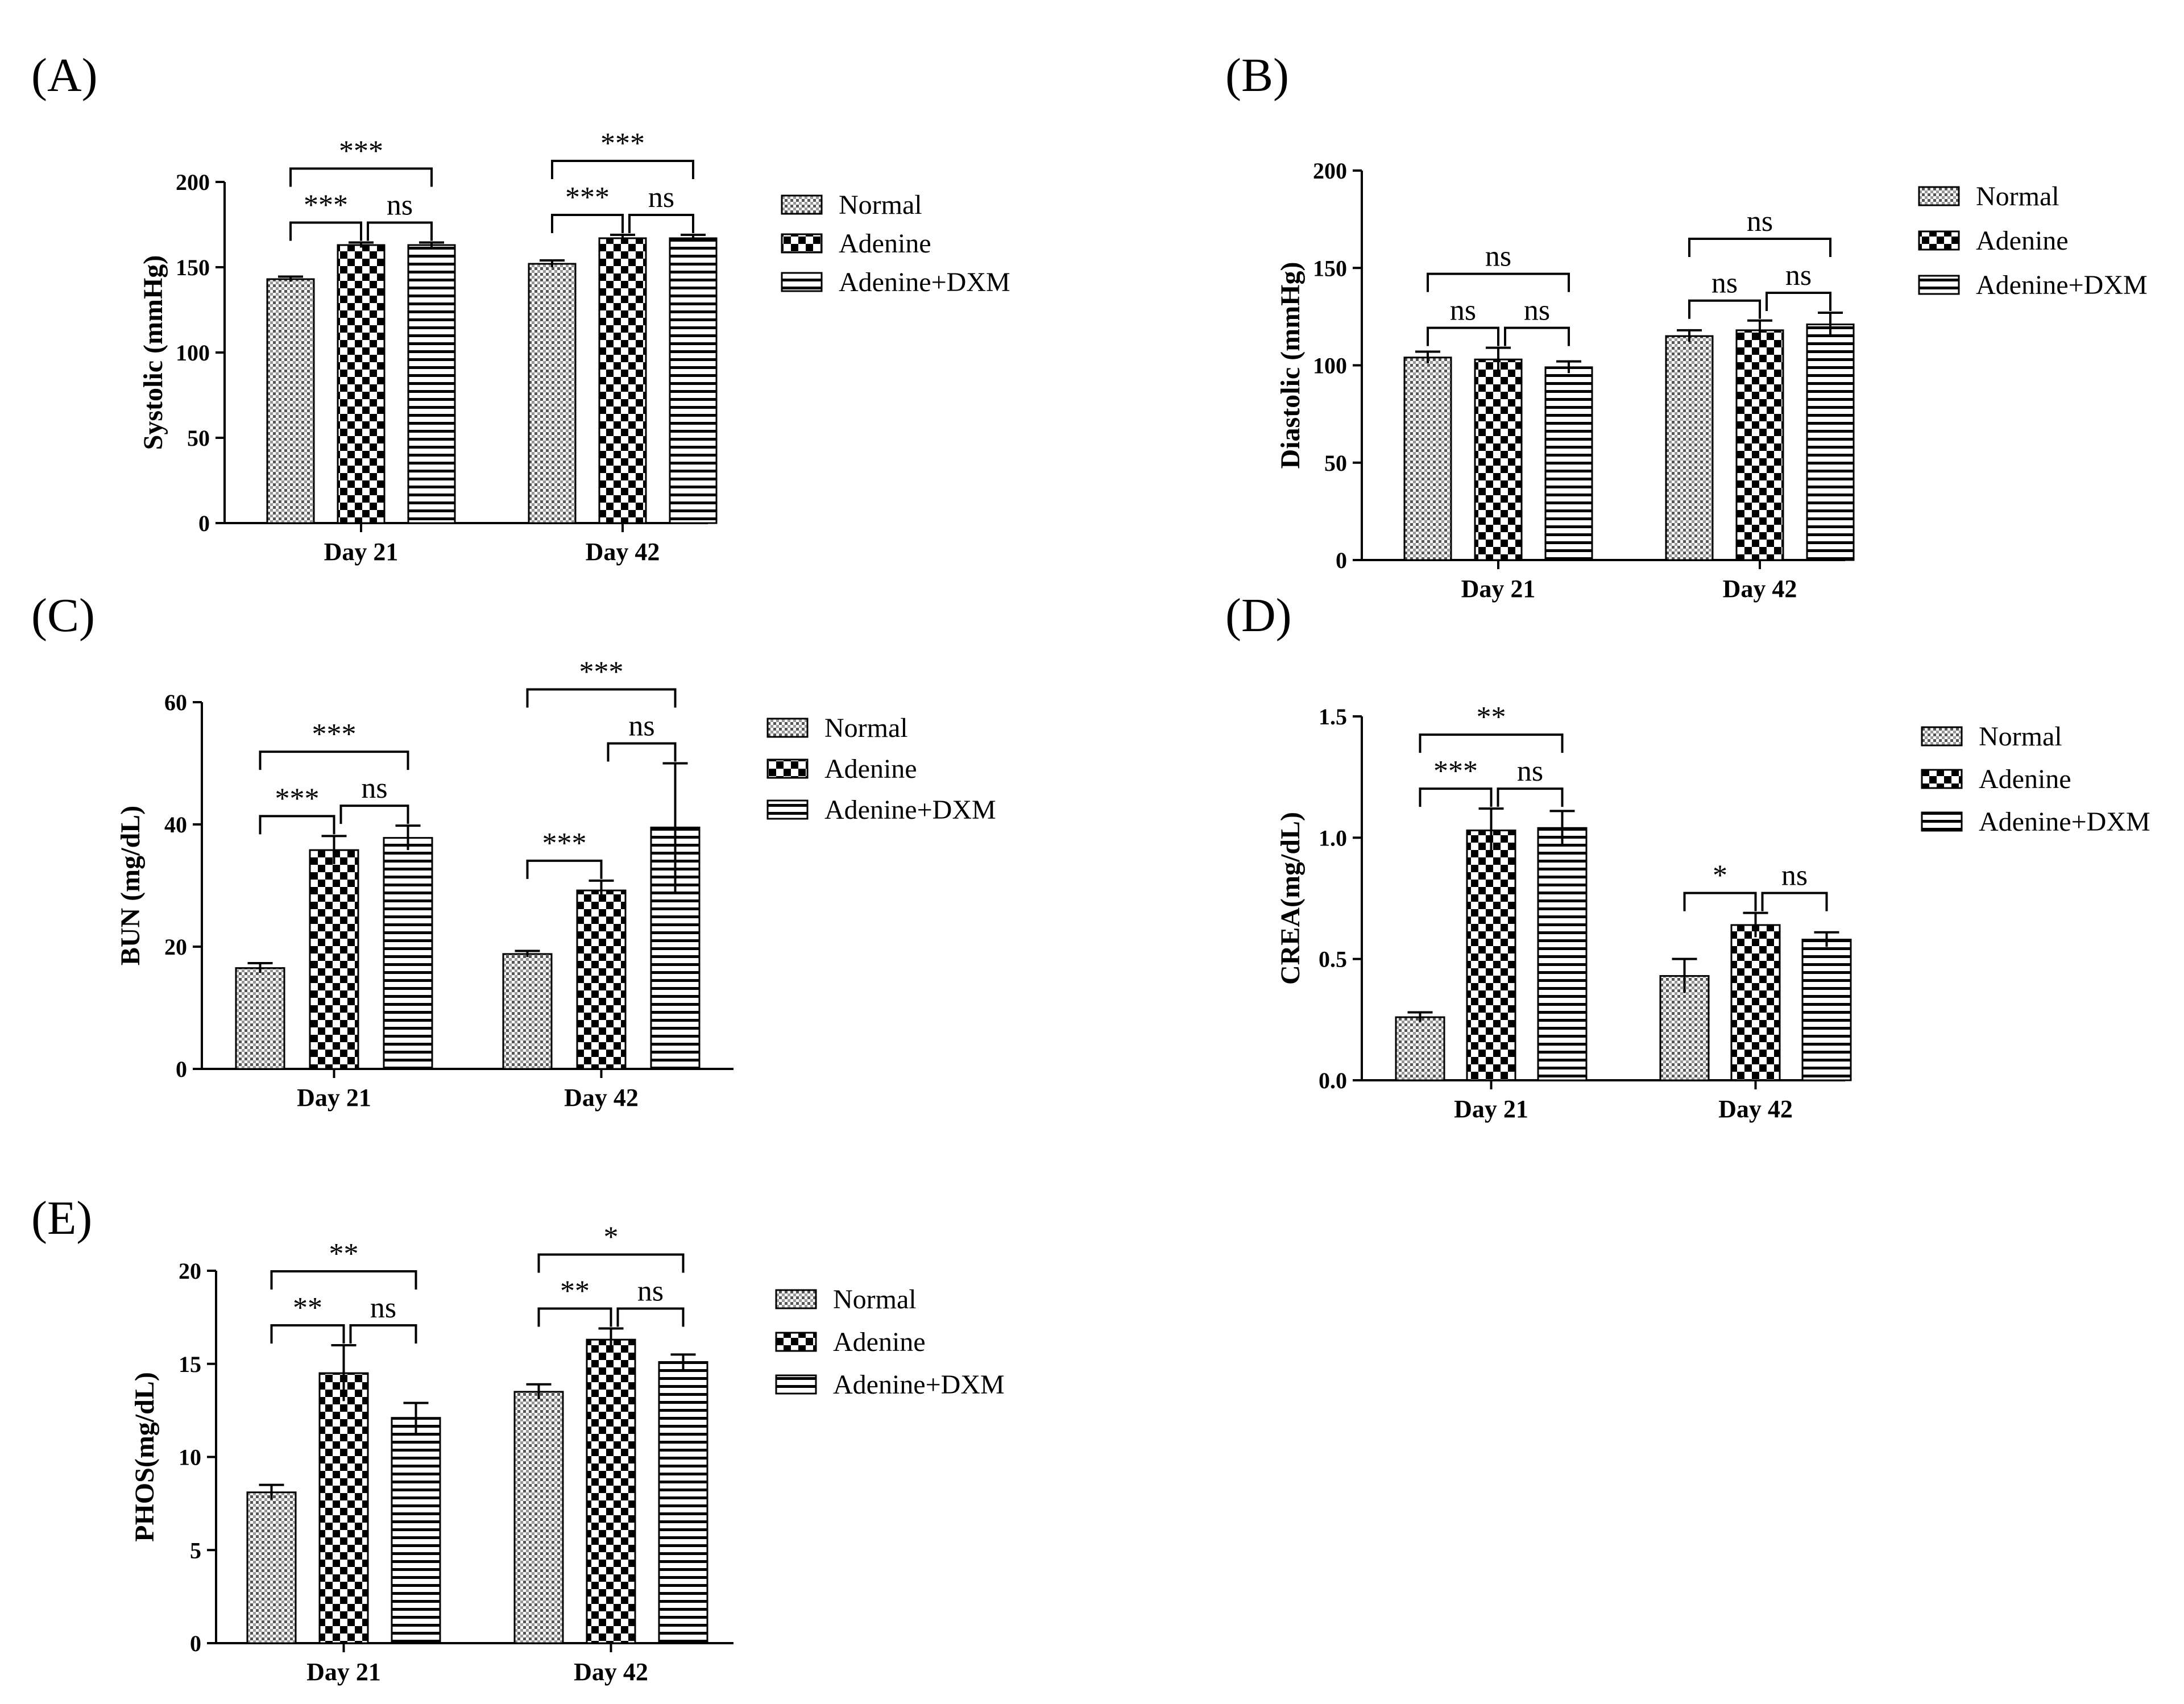 The image size is (2184, 1704). I want to click on y-tick-label: 200, so click(1330, 171).